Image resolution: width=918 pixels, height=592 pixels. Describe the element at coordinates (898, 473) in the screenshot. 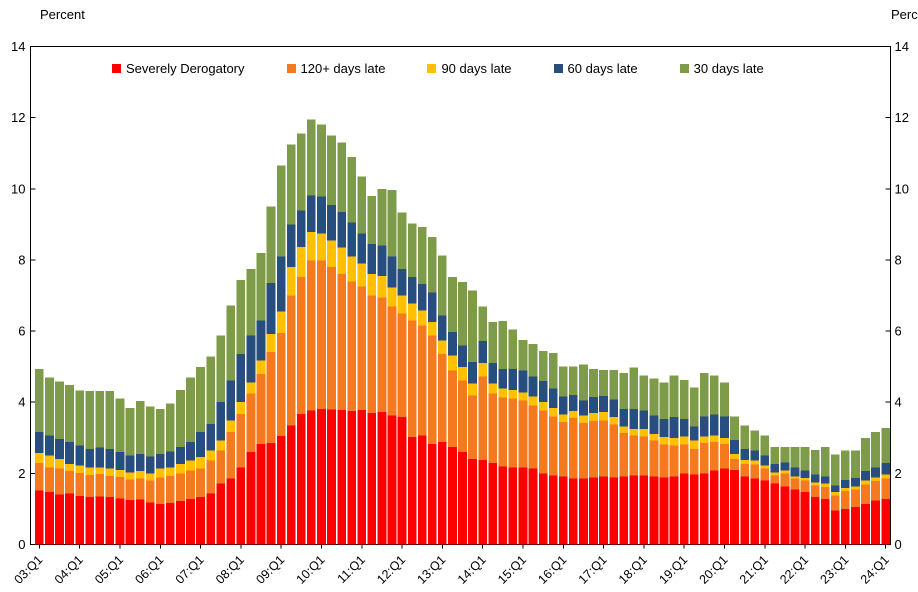

I see `svg-text: 2` at that location.